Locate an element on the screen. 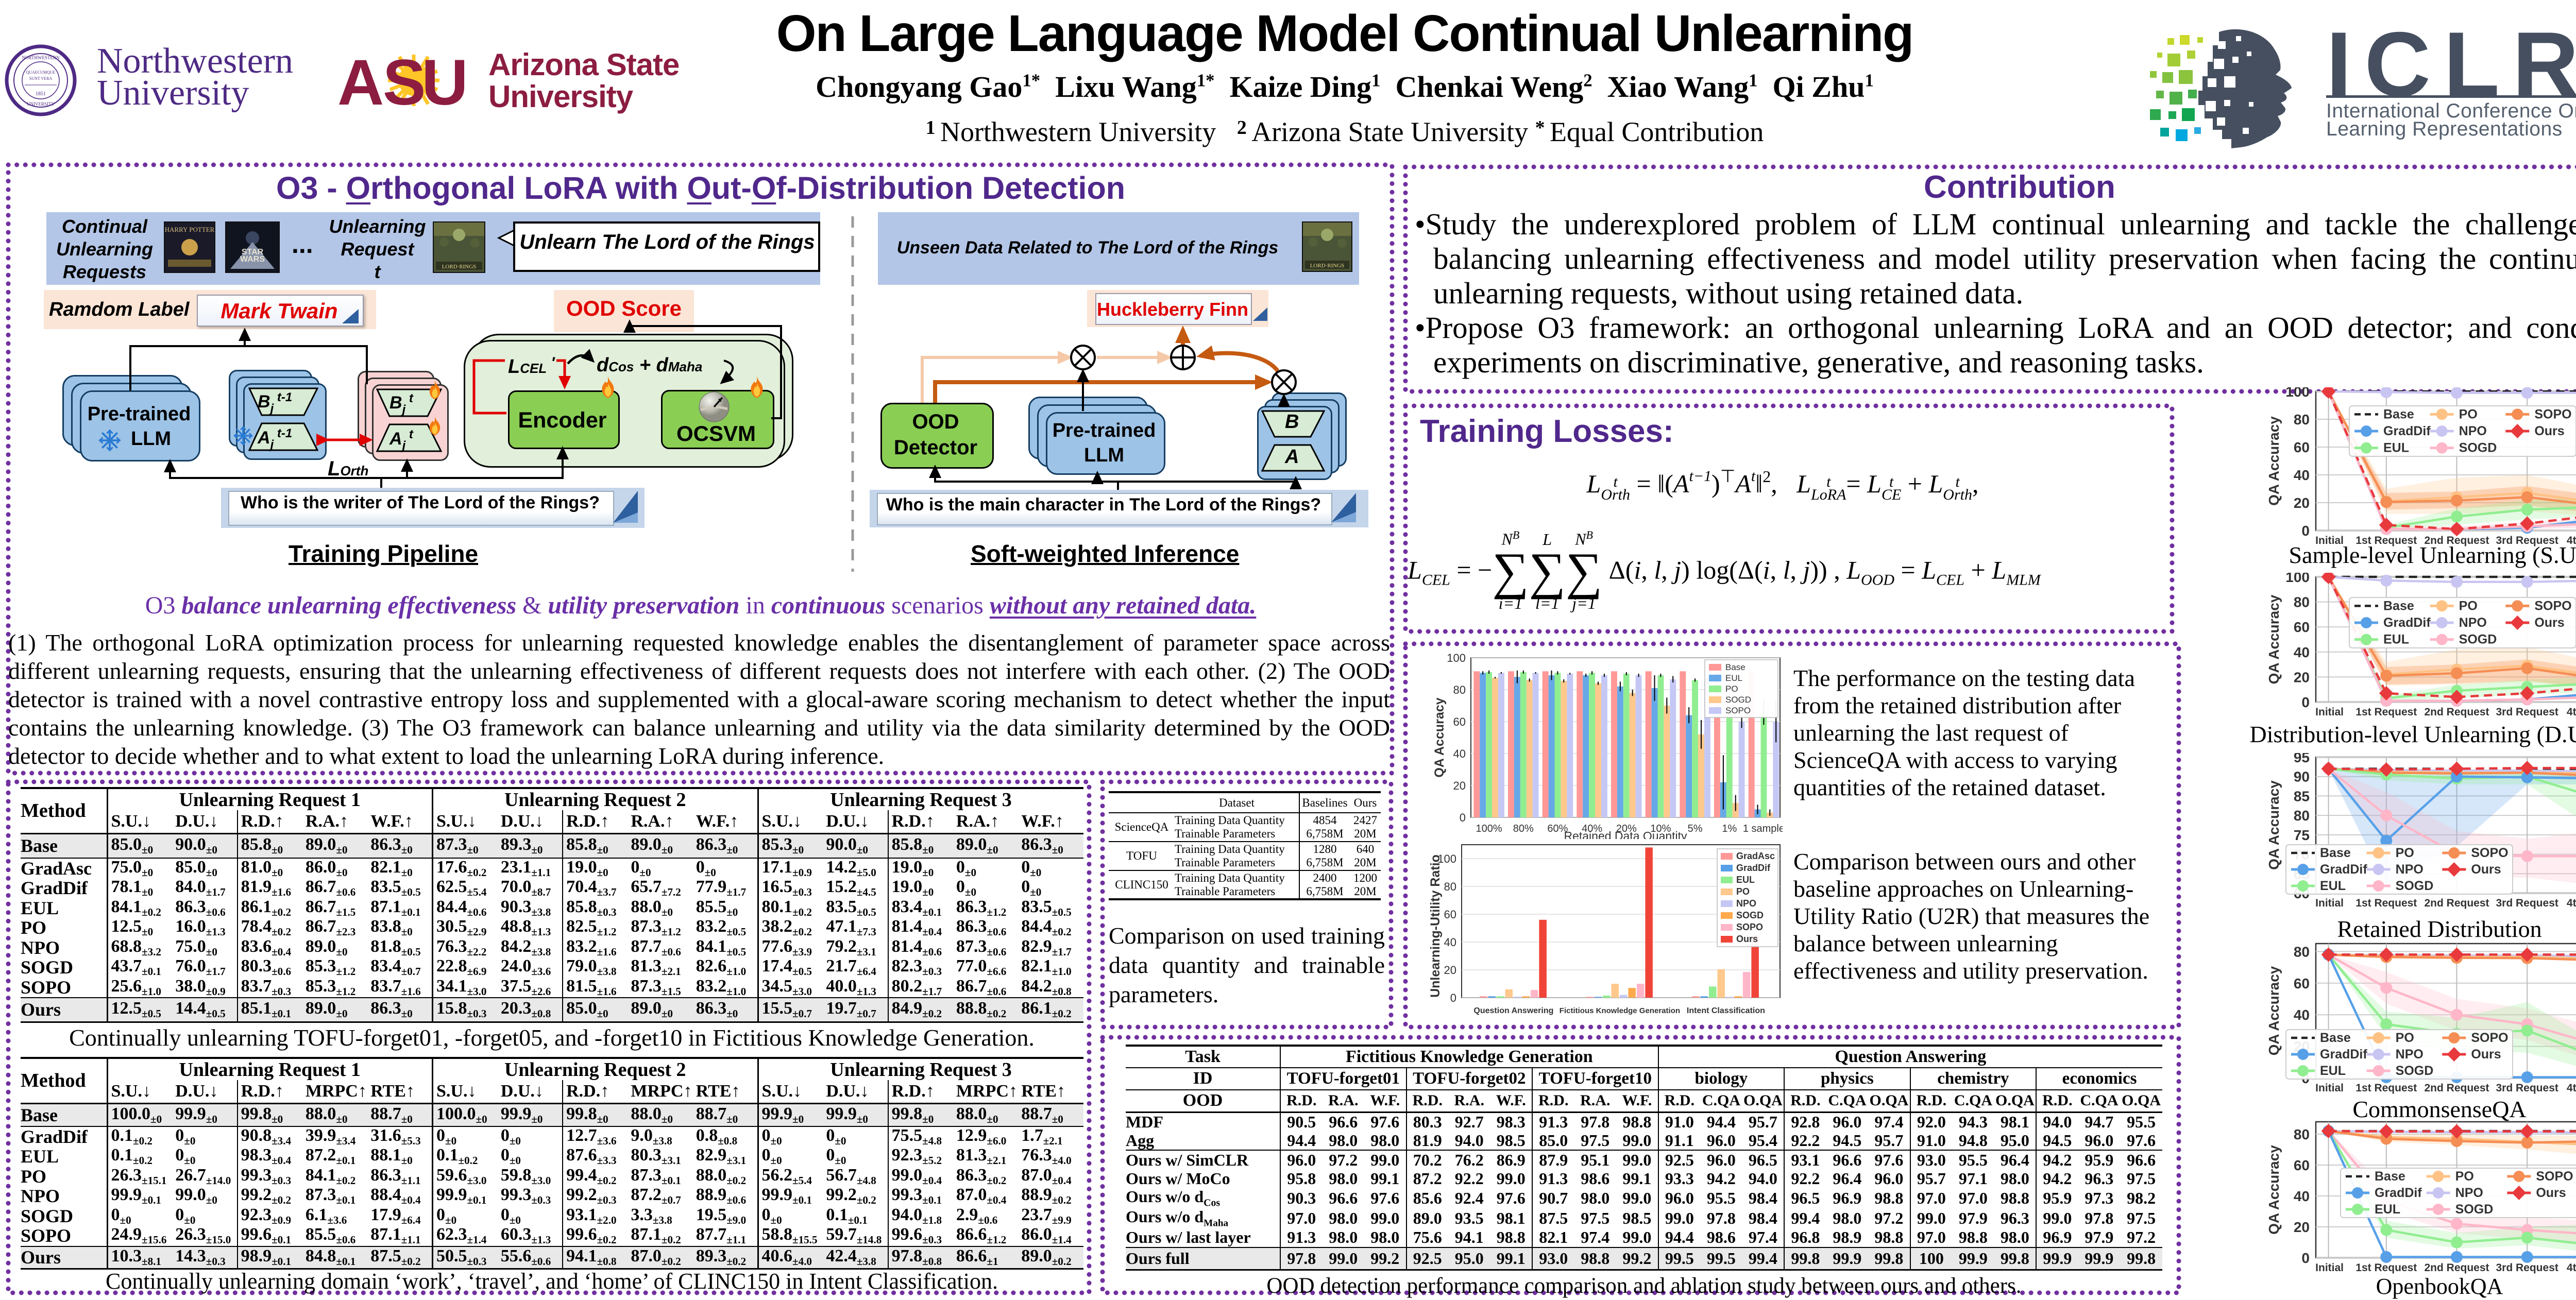  svg-text: SU is located at coordinates (423, 82).